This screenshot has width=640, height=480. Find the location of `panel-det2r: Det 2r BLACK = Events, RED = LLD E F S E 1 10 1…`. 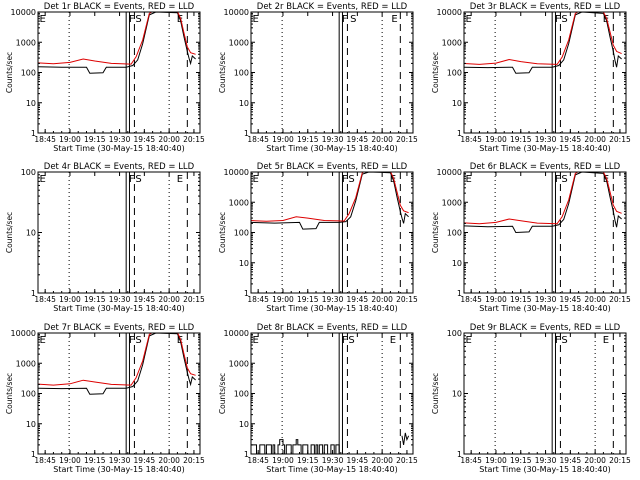

panel-det2r: Det 2r BLACK = Events, RED = LLD E F S E 1 10 1… is located at coordinates (318, 77).